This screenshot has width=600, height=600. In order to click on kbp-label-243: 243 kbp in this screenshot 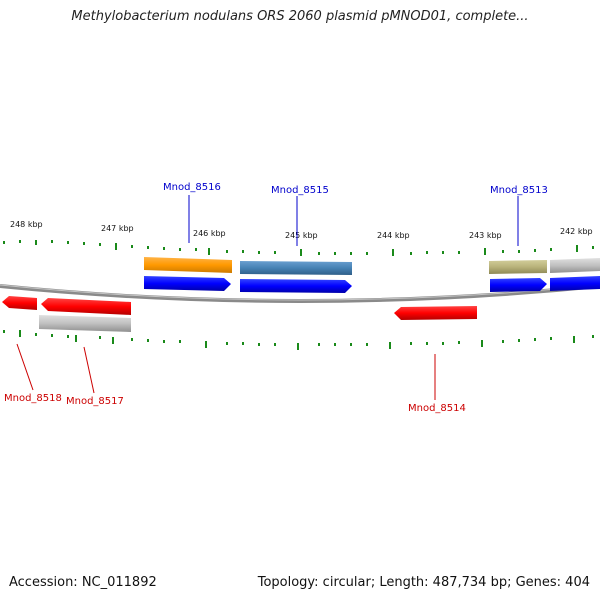, I will do `click(485, 235)`.